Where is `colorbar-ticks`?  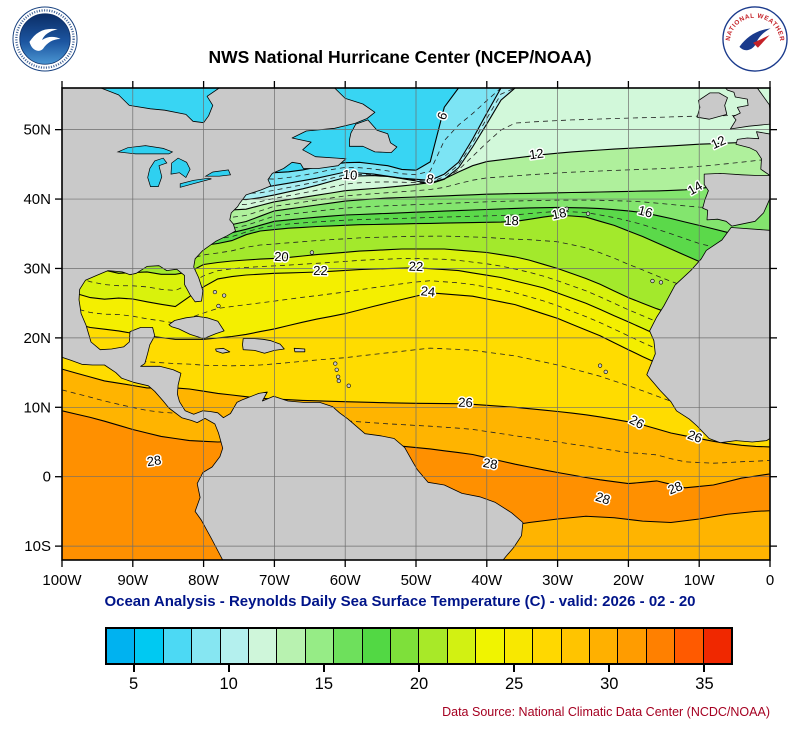 colorbar-ticks is located at coordinates (419, 668).